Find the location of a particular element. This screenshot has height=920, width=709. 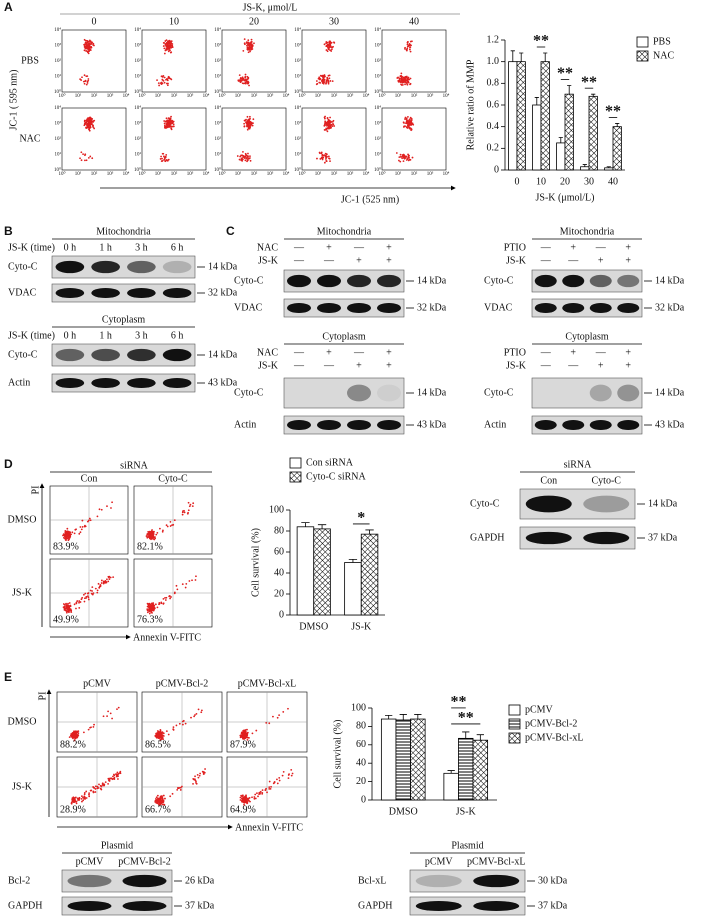

flow-plot is located at coordinates (334, 61).